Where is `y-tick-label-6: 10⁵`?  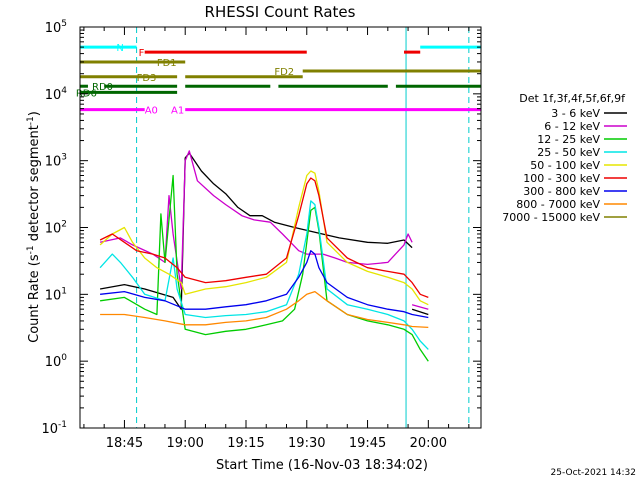
y-tick-label-6: 10⁵ is located at coordinates (56, 27).